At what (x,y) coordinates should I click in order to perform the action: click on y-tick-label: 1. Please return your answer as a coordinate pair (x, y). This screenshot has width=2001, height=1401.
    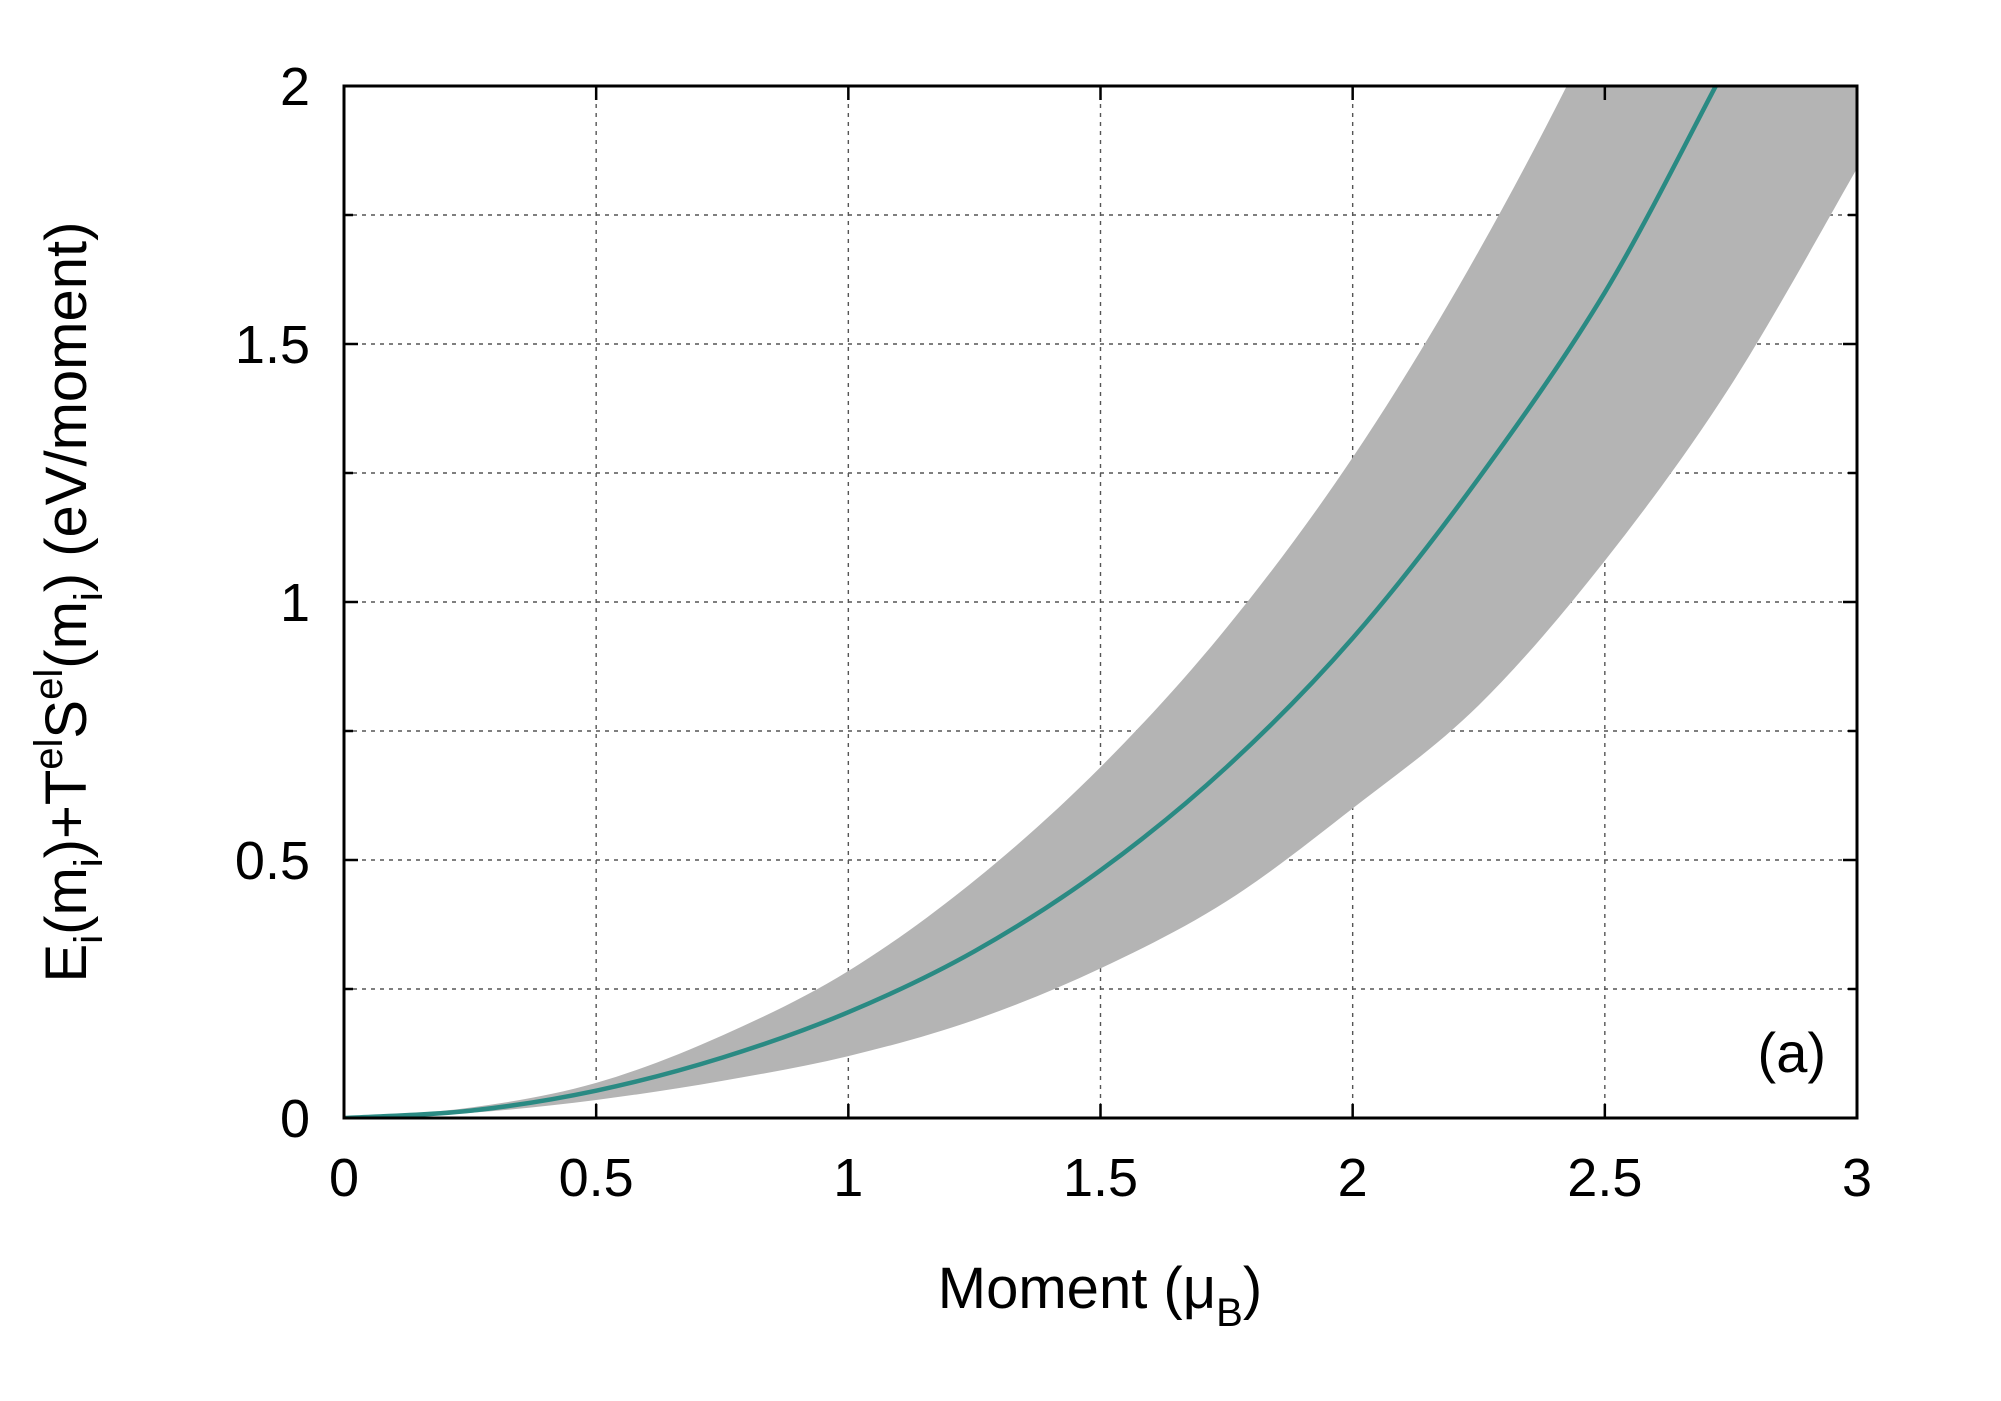
    Looking at the image, I should click on (295, 603).